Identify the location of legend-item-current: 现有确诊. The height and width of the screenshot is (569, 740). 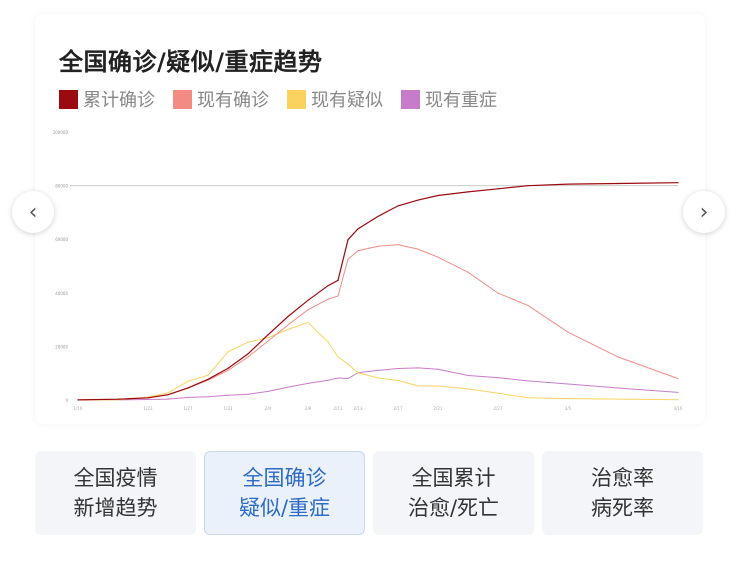
(221, 99).